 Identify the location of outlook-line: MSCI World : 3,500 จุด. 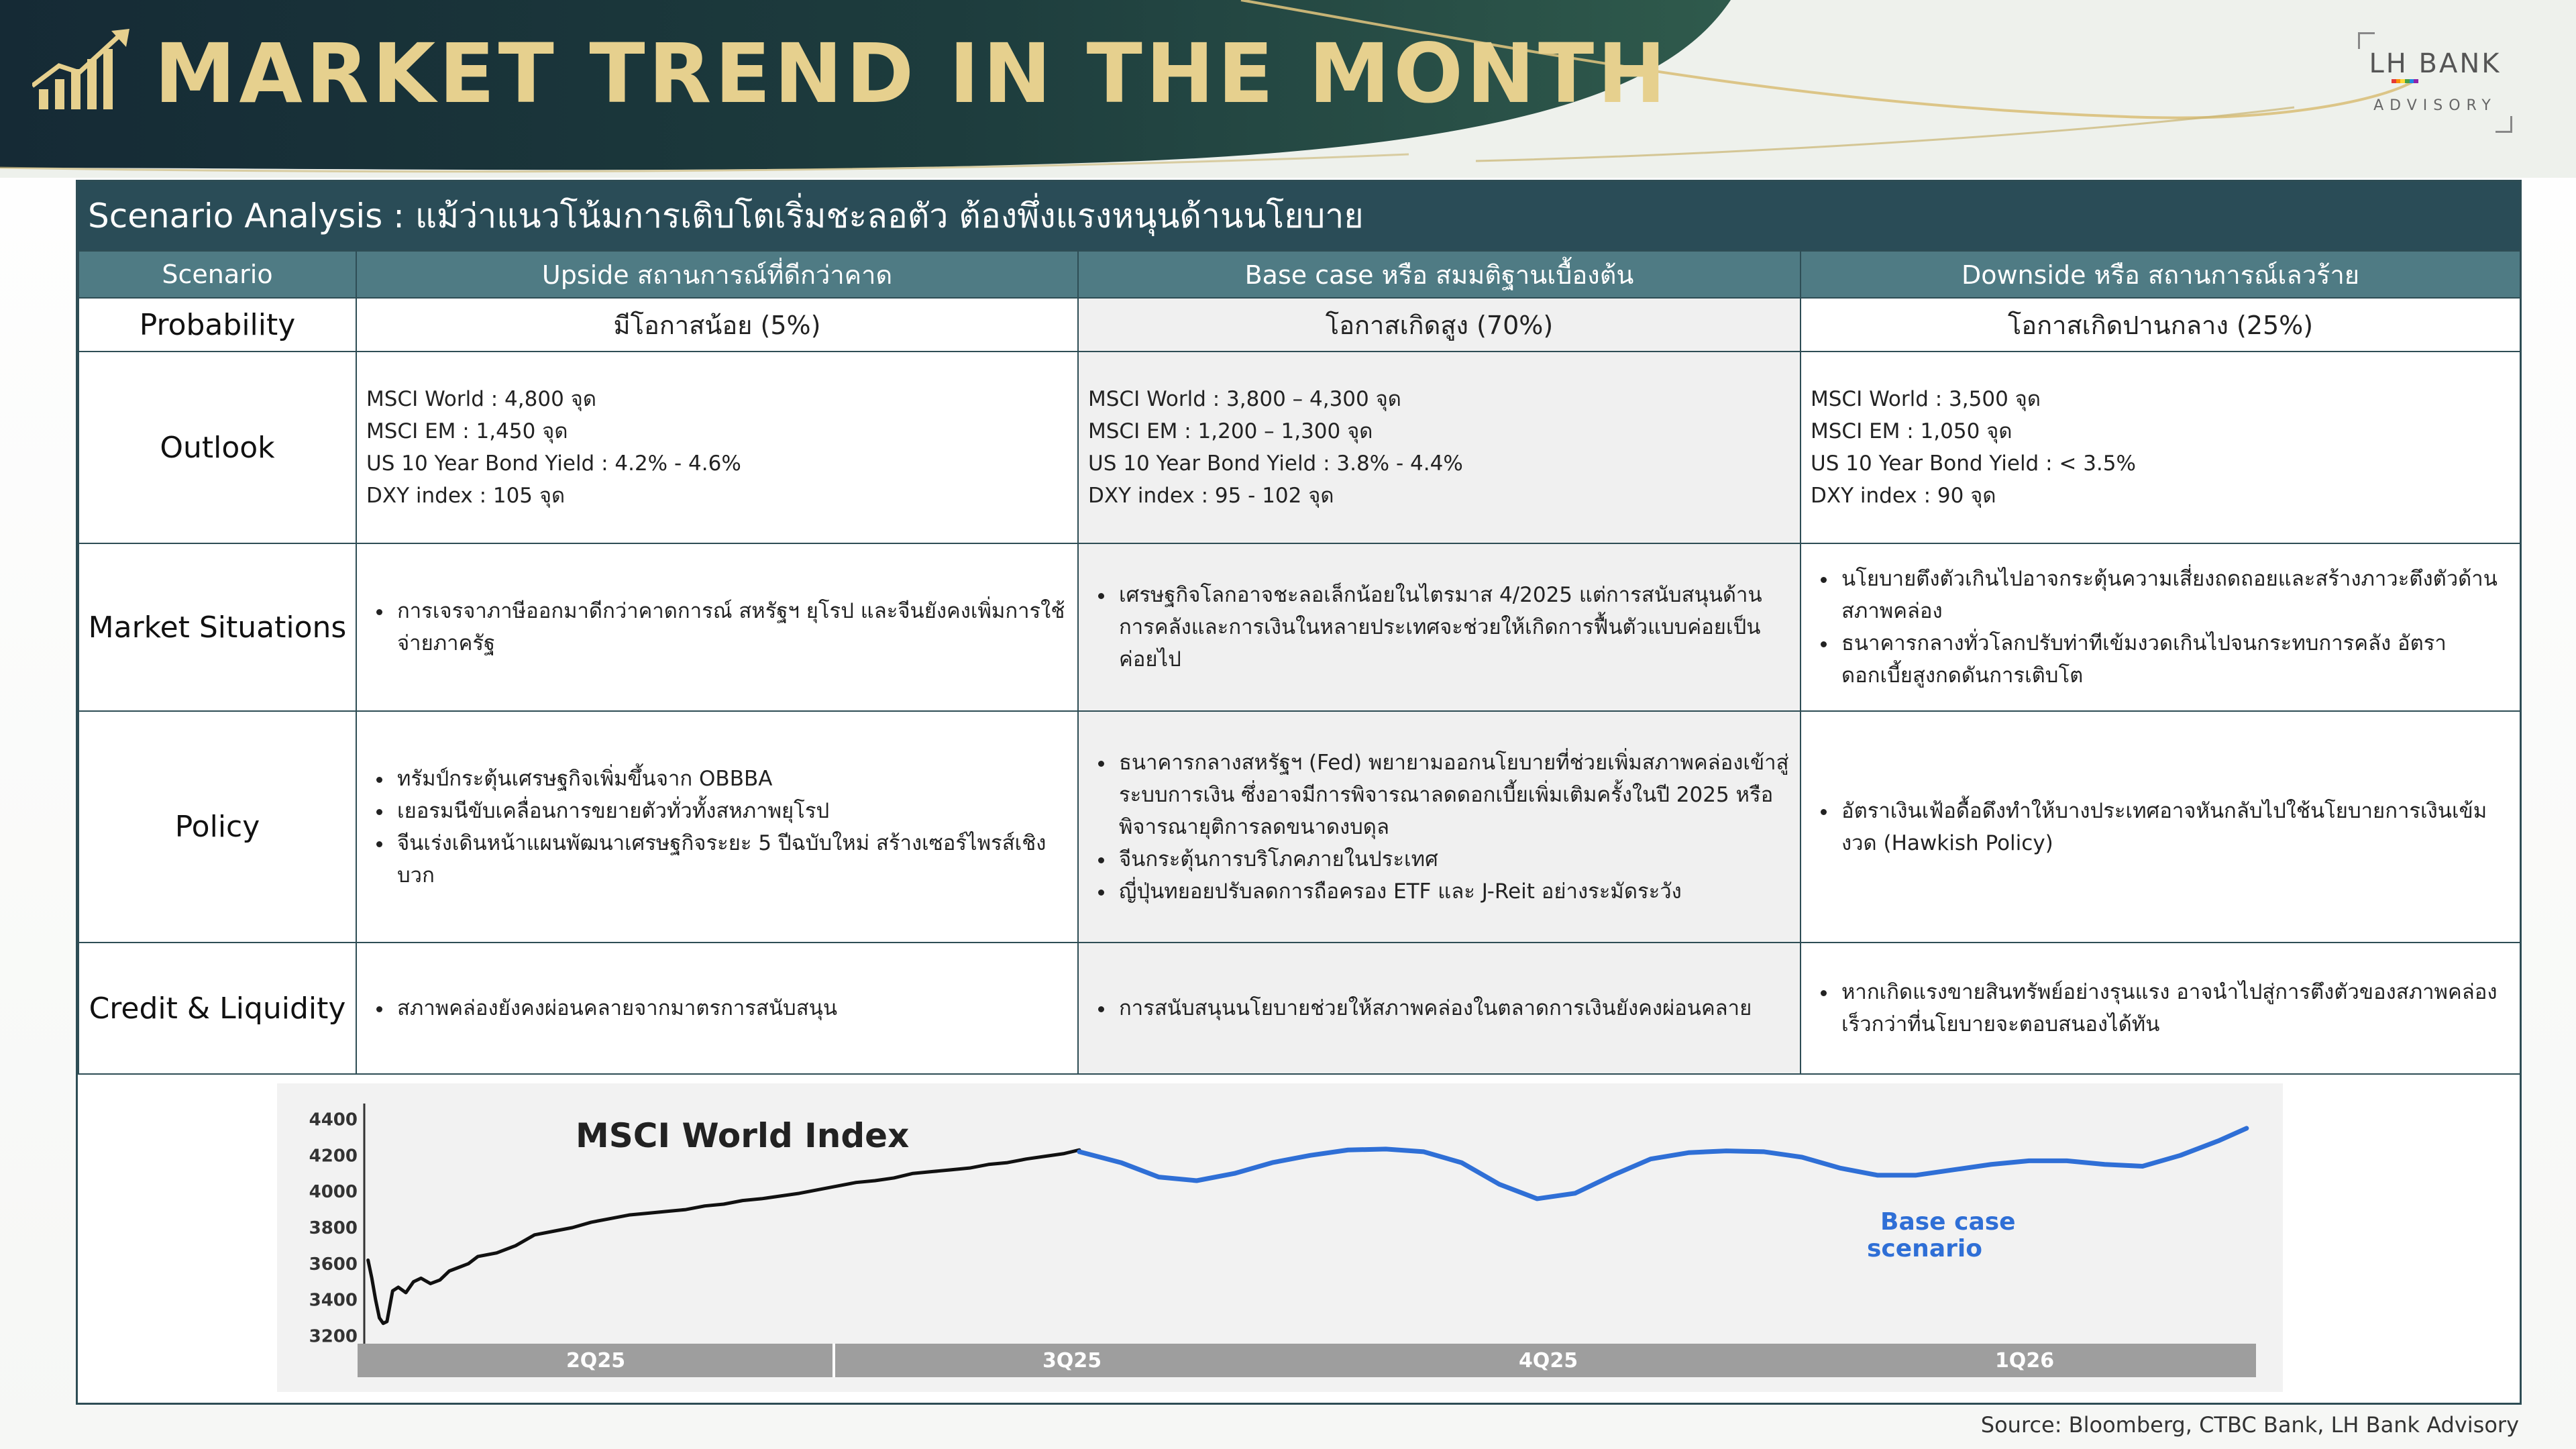
(1926, 399).